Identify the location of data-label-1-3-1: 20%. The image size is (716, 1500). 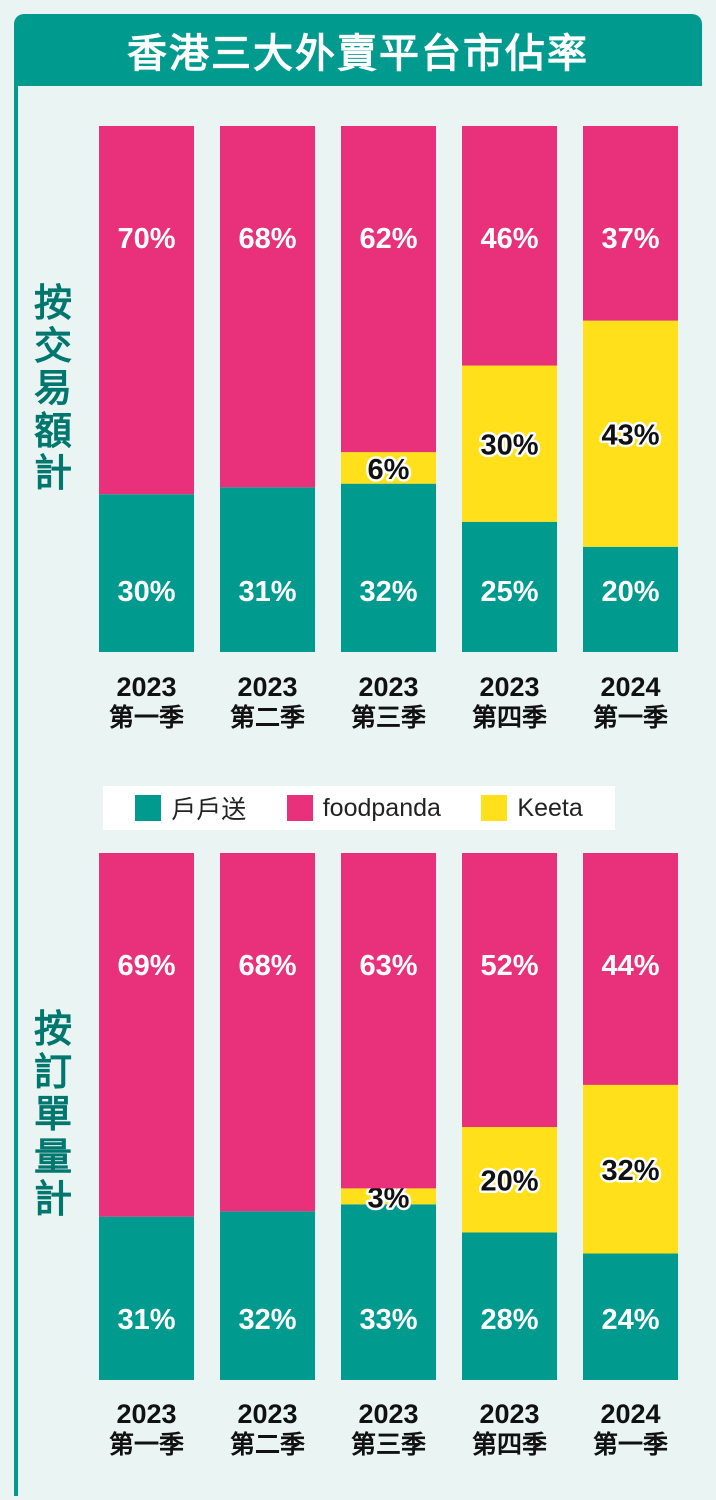
(509, 1182).